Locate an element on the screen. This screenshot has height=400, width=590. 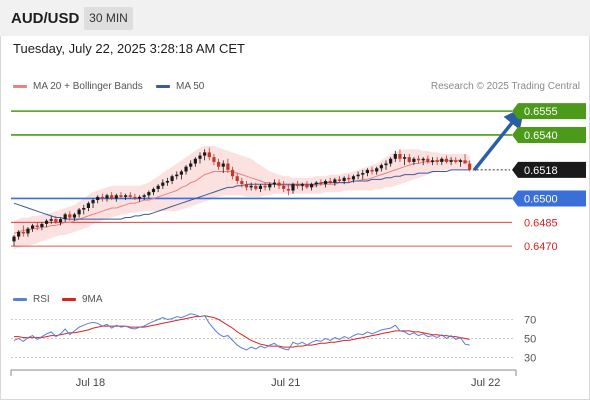
level-label-0.6555: 0.6555 is located at coordinates (541, 112).